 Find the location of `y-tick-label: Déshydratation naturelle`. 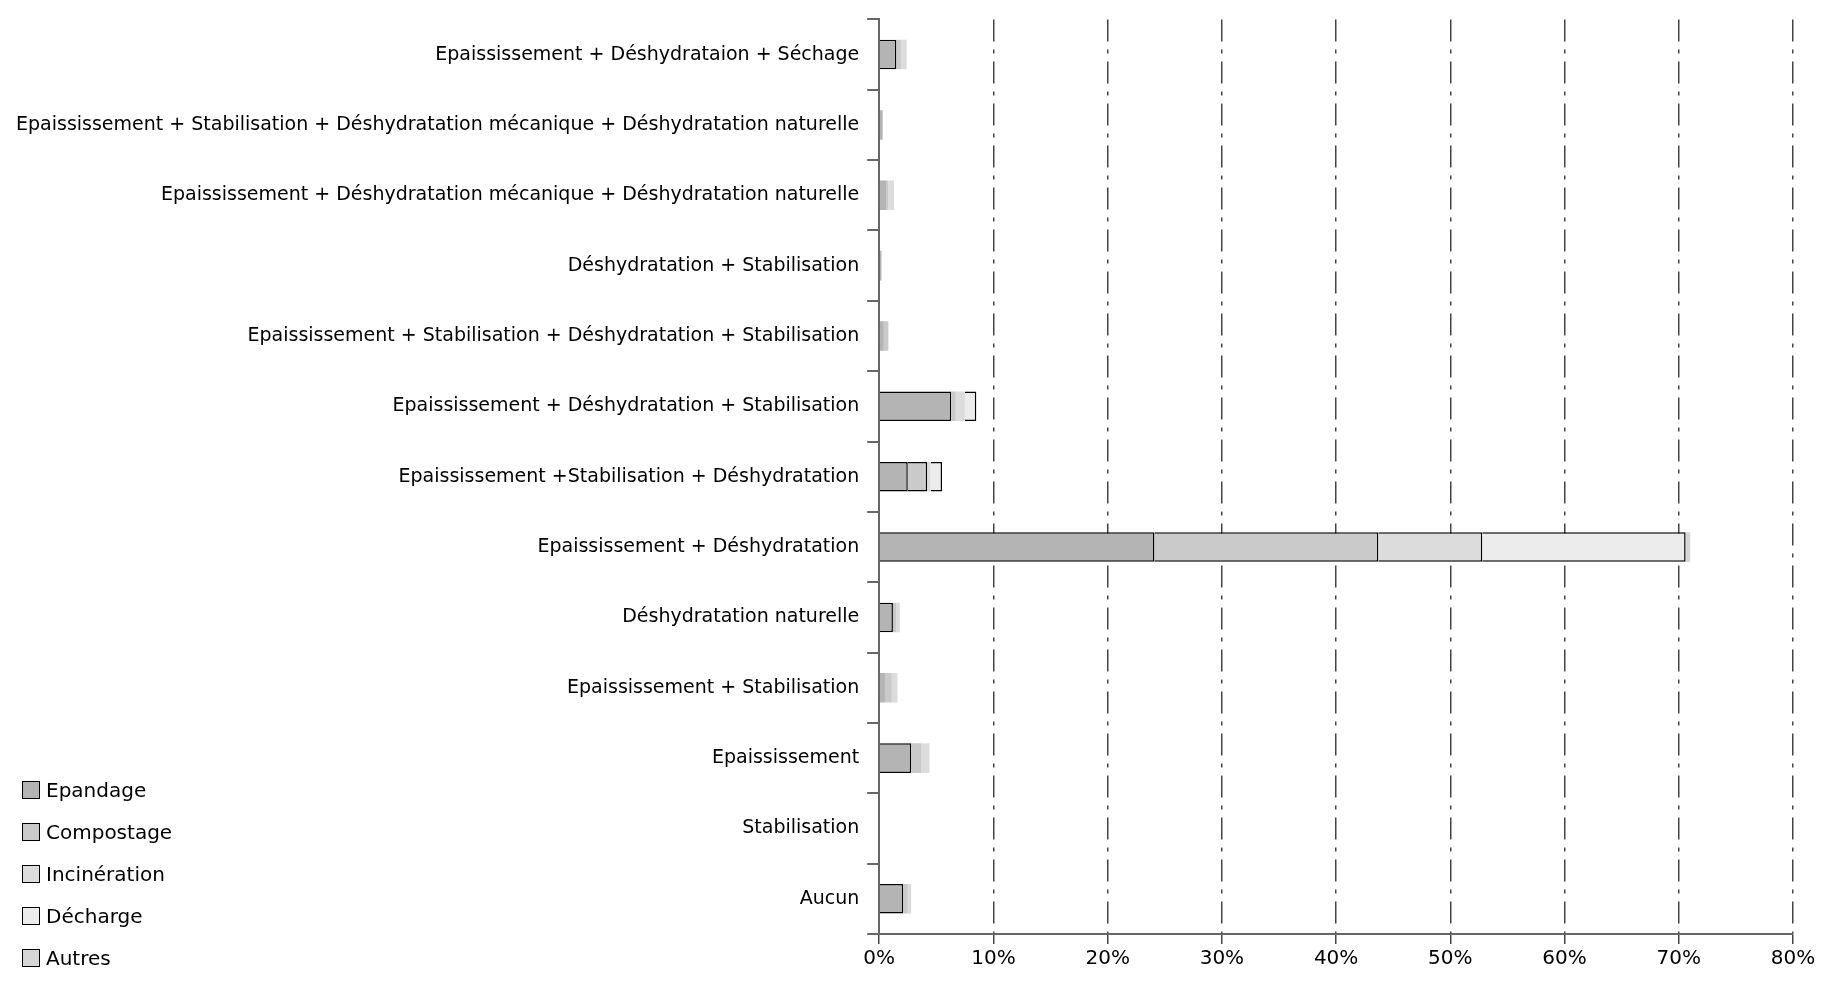

y-tick-label: Déshydratation naturelle is located at coordinates (741, 615).